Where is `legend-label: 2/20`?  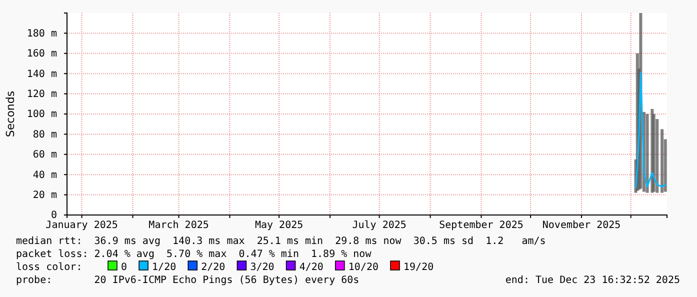
legend-label: 2/20 is located at coordinates (213, 267).